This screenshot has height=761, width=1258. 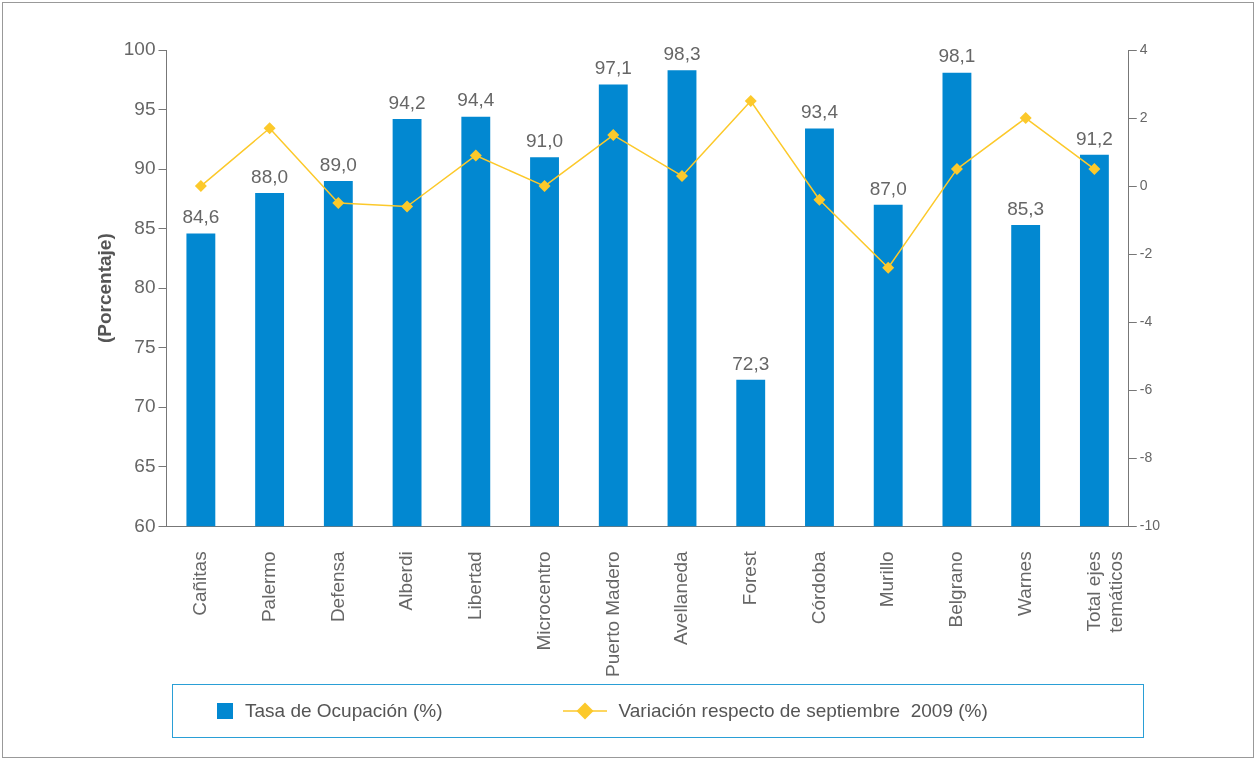 What do you see at coordinates (803, 711) in the screenshot?
I see `legend-label: Variación respecto de septiembre 2009 (%)` at bounding box center [803, 711].